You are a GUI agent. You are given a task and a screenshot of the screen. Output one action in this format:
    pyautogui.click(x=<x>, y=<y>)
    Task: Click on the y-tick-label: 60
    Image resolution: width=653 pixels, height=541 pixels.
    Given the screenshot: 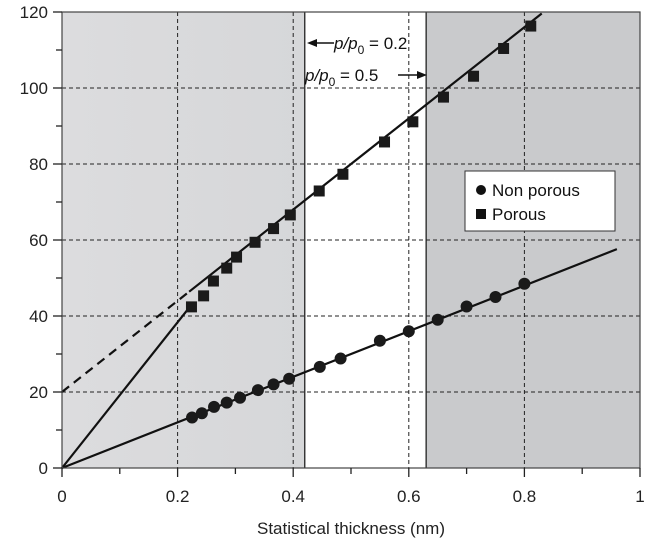 What is the action you would take?
    pyautogui.click(x=38, y=240)
    